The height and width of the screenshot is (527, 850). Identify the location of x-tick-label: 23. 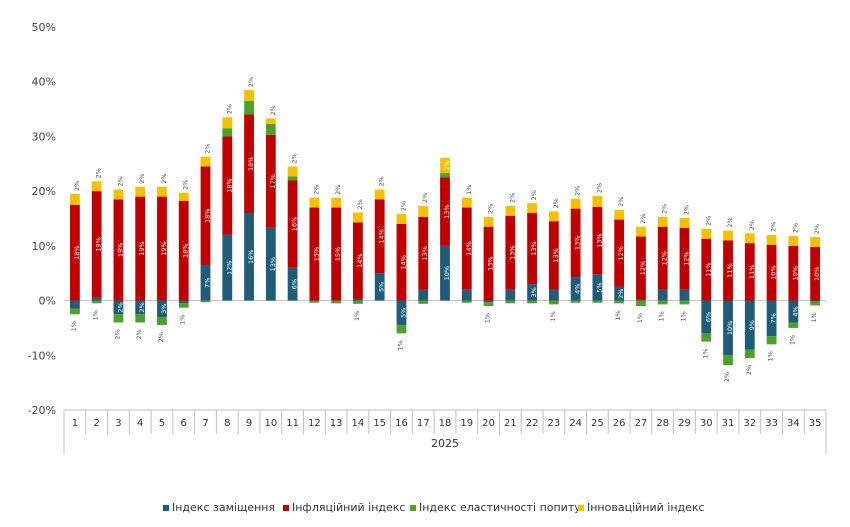
(553, 423).